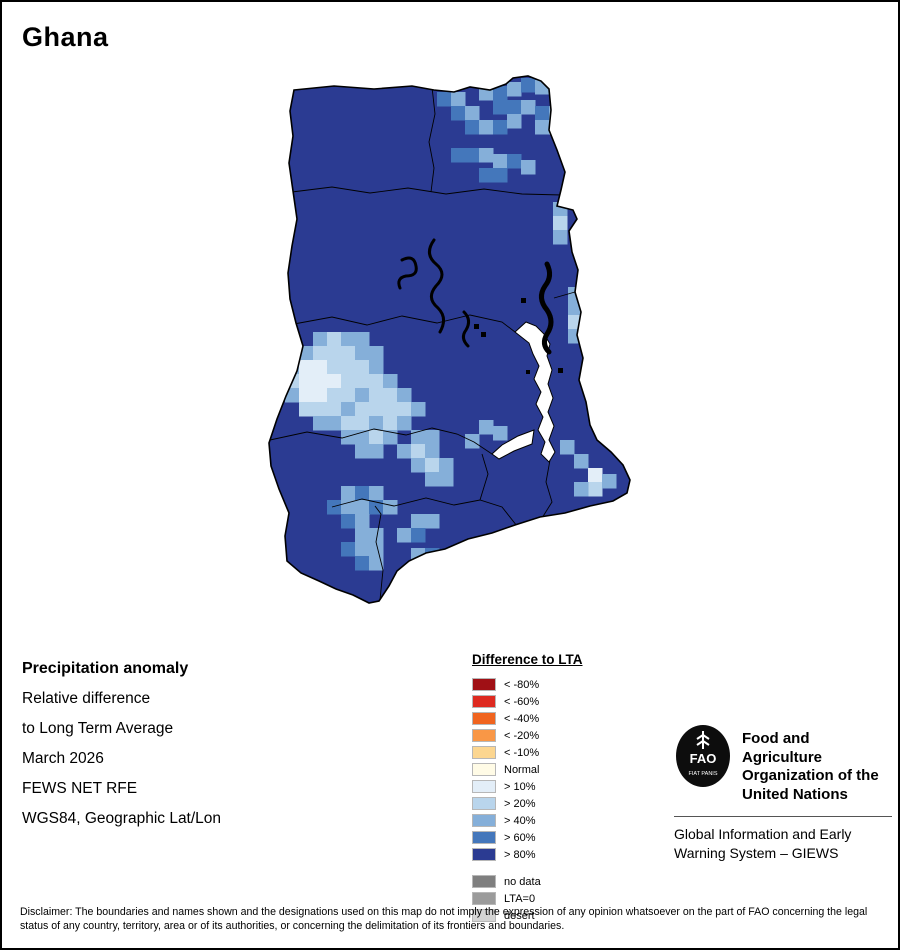 This screenshot has width=900, height=950. I want to click on legend-entry-label: < -10%, so click(522, 752).